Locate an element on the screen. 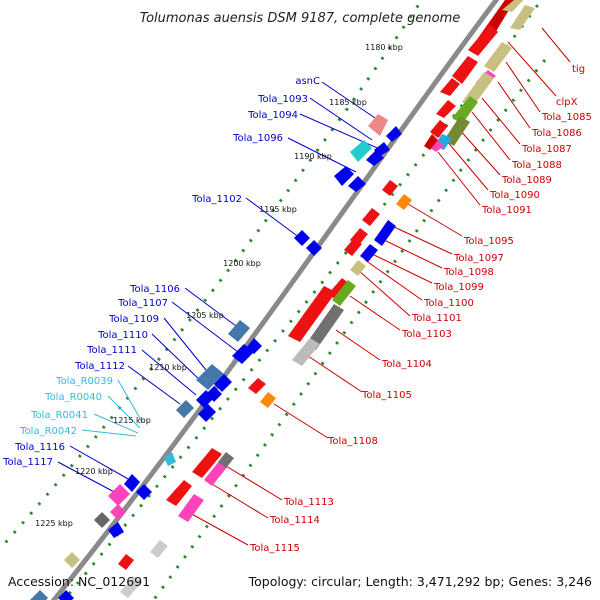  gene-label-tig: tig is located at coordinates (578, 69).